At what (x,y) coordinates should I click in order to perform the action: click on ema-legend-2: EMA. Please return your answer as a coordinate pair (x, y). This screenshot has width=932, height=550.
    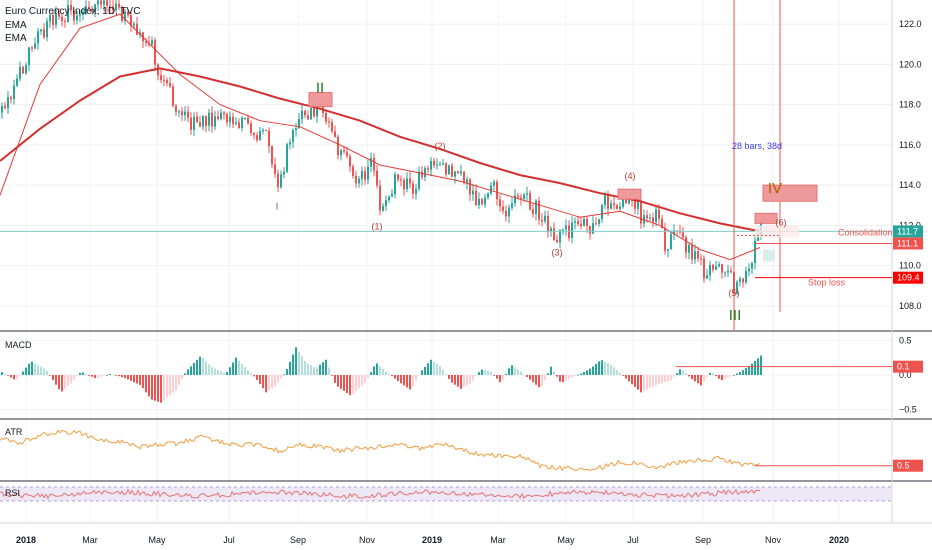
    Looking at the image, I should click on (16, 38).